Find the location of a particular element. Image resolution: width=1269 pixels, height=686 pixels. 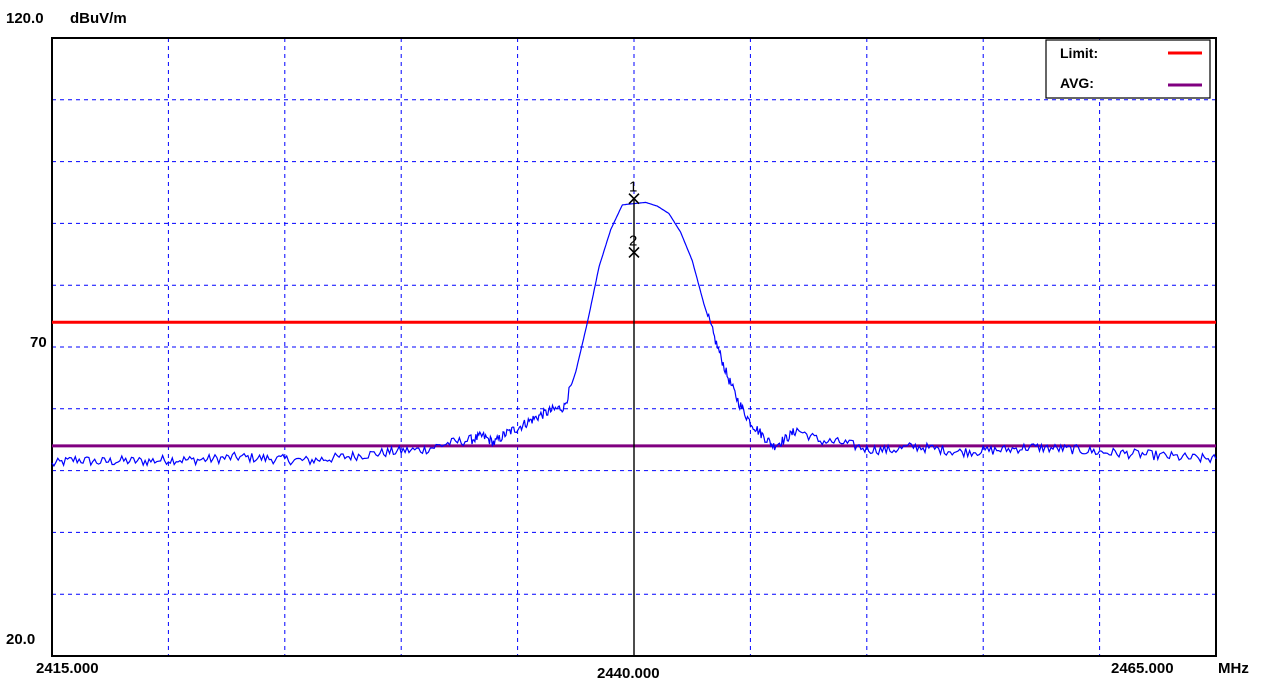

x-axis-min-label: 2415.000 is located at coordinates (67, 668).